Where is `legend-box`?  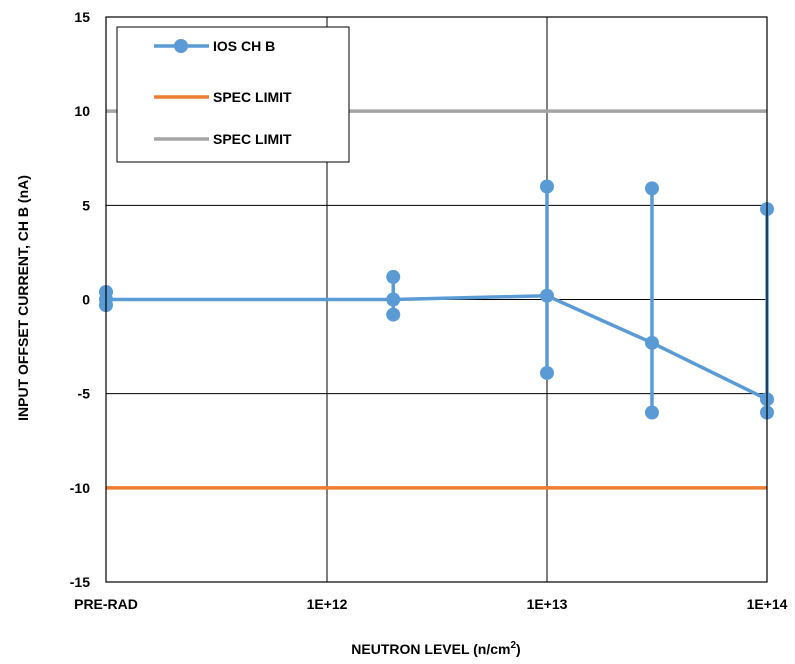
legend-box is located at coordinates (233, 94).